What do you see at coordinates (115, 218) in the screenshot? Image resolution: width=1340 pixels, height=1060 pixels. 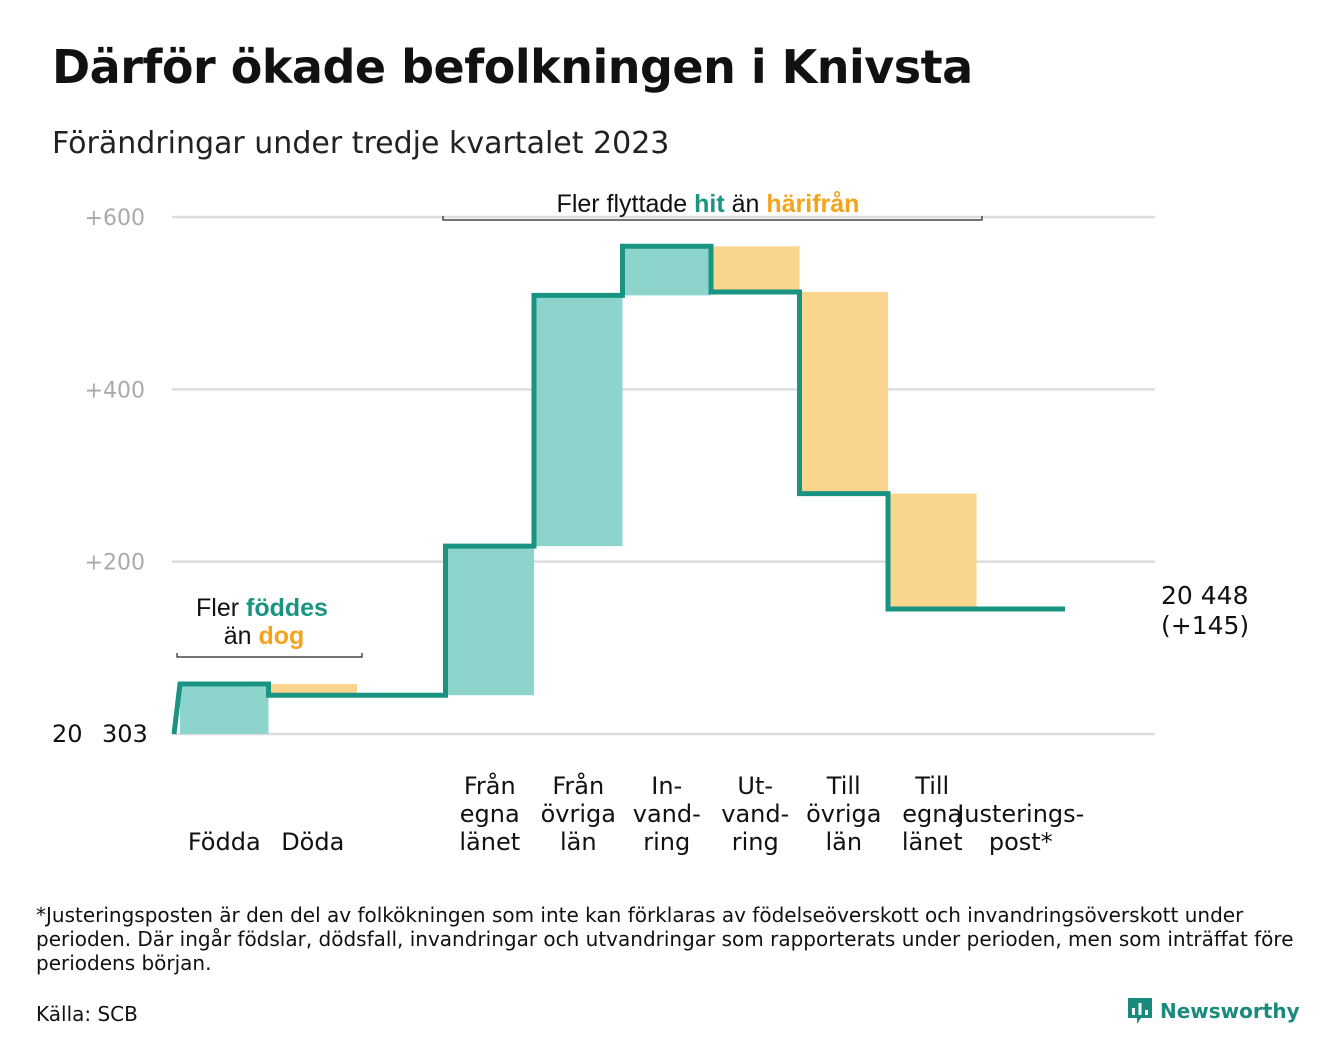 I see `y-tick-label: +600` at bounding box center [115, 218].